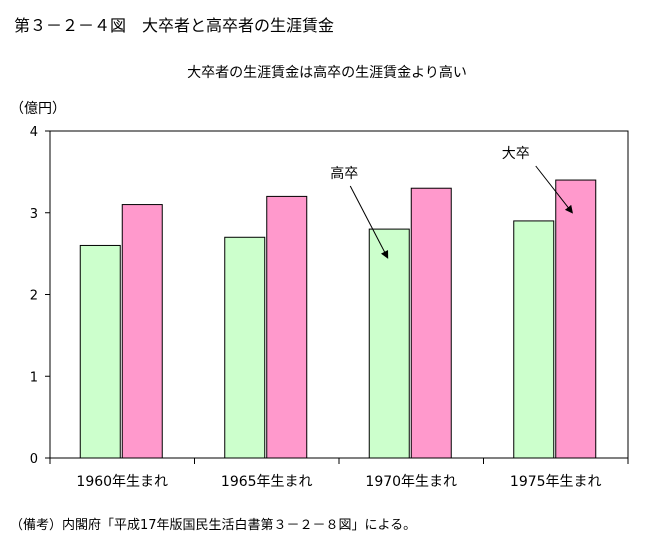 This screenshot has width=654, height=542. Describe the element at coordinates (34, 296) in the screenshot. I see `y-tick-label: 2` at that location.